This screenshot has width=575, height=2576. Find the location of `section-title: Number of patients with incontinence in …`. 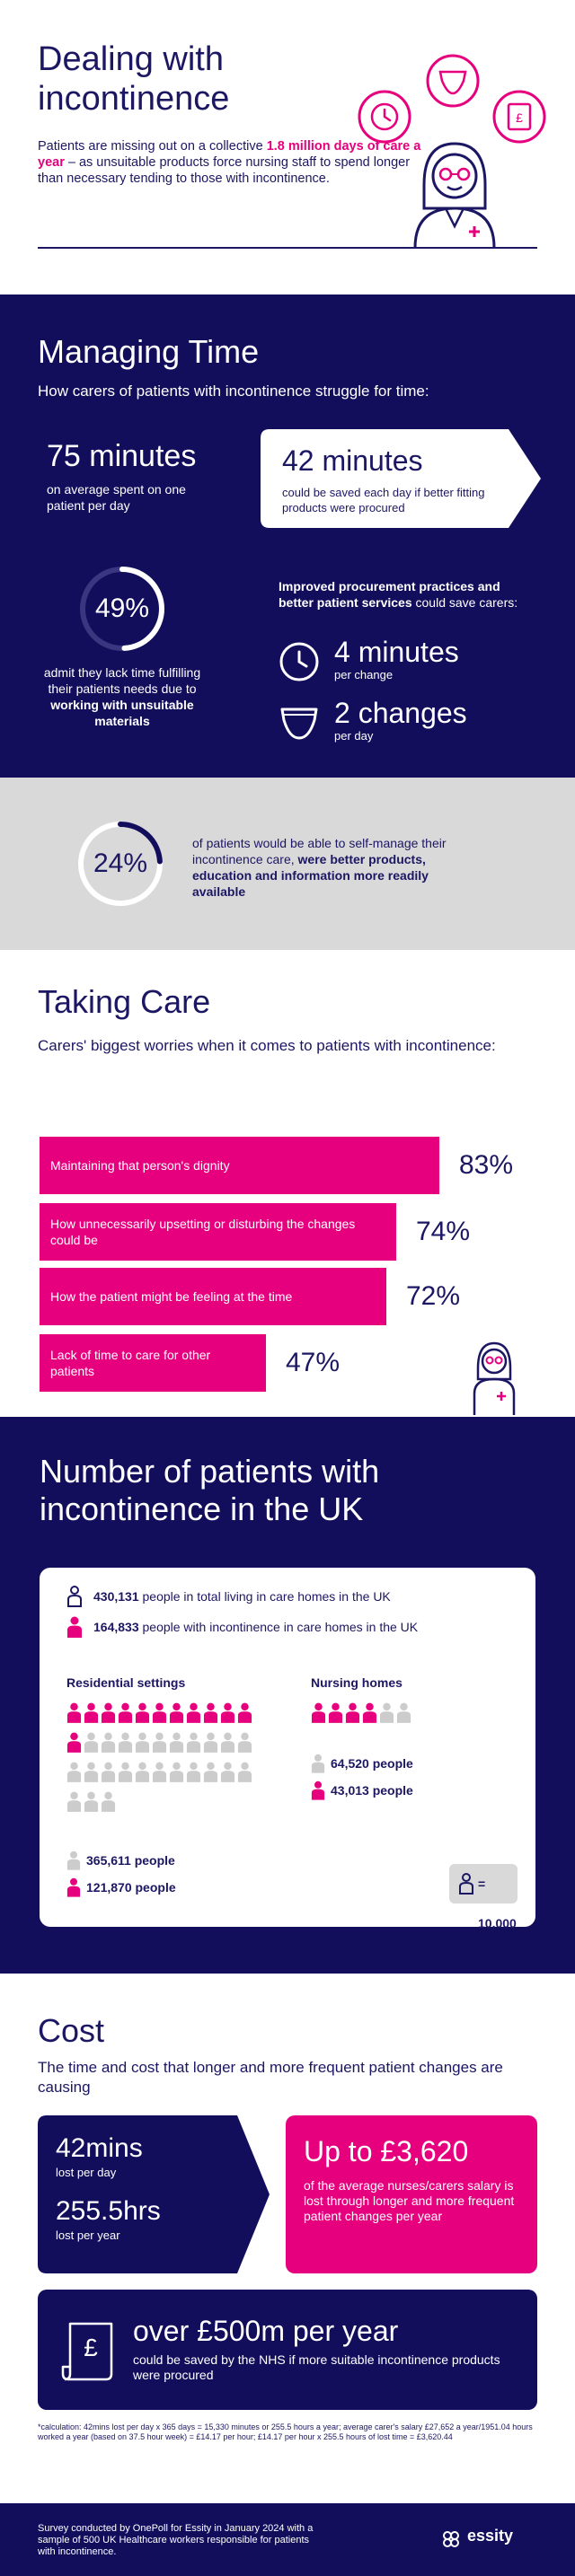

section-title: Number of patients with incontinence in … is located at coordinates (210, 1490).